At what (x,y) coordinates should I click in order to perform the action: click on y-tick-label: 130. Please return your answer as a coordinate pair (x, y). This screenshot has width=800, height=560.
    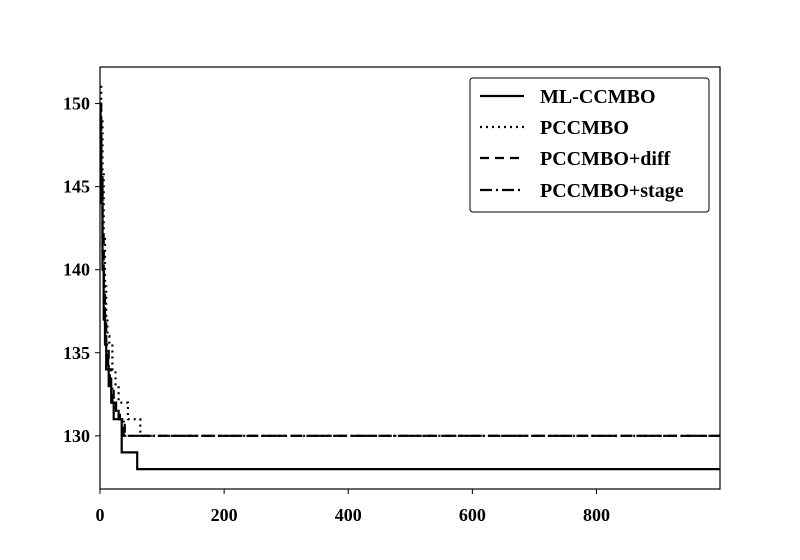
    Looking at the image, I should click on (76, 436).